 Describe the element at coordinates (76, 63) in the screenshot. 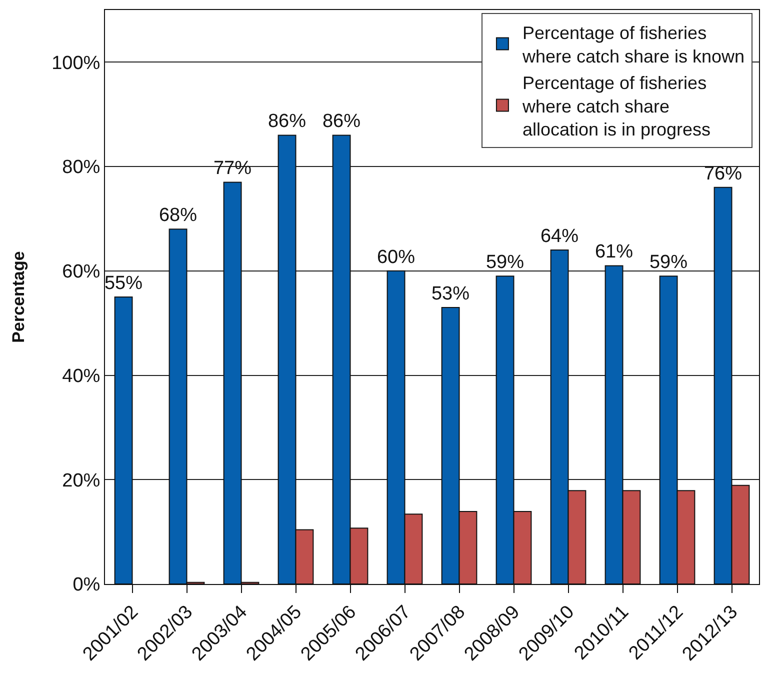

I see `y-tick-label: 100%` at that location.